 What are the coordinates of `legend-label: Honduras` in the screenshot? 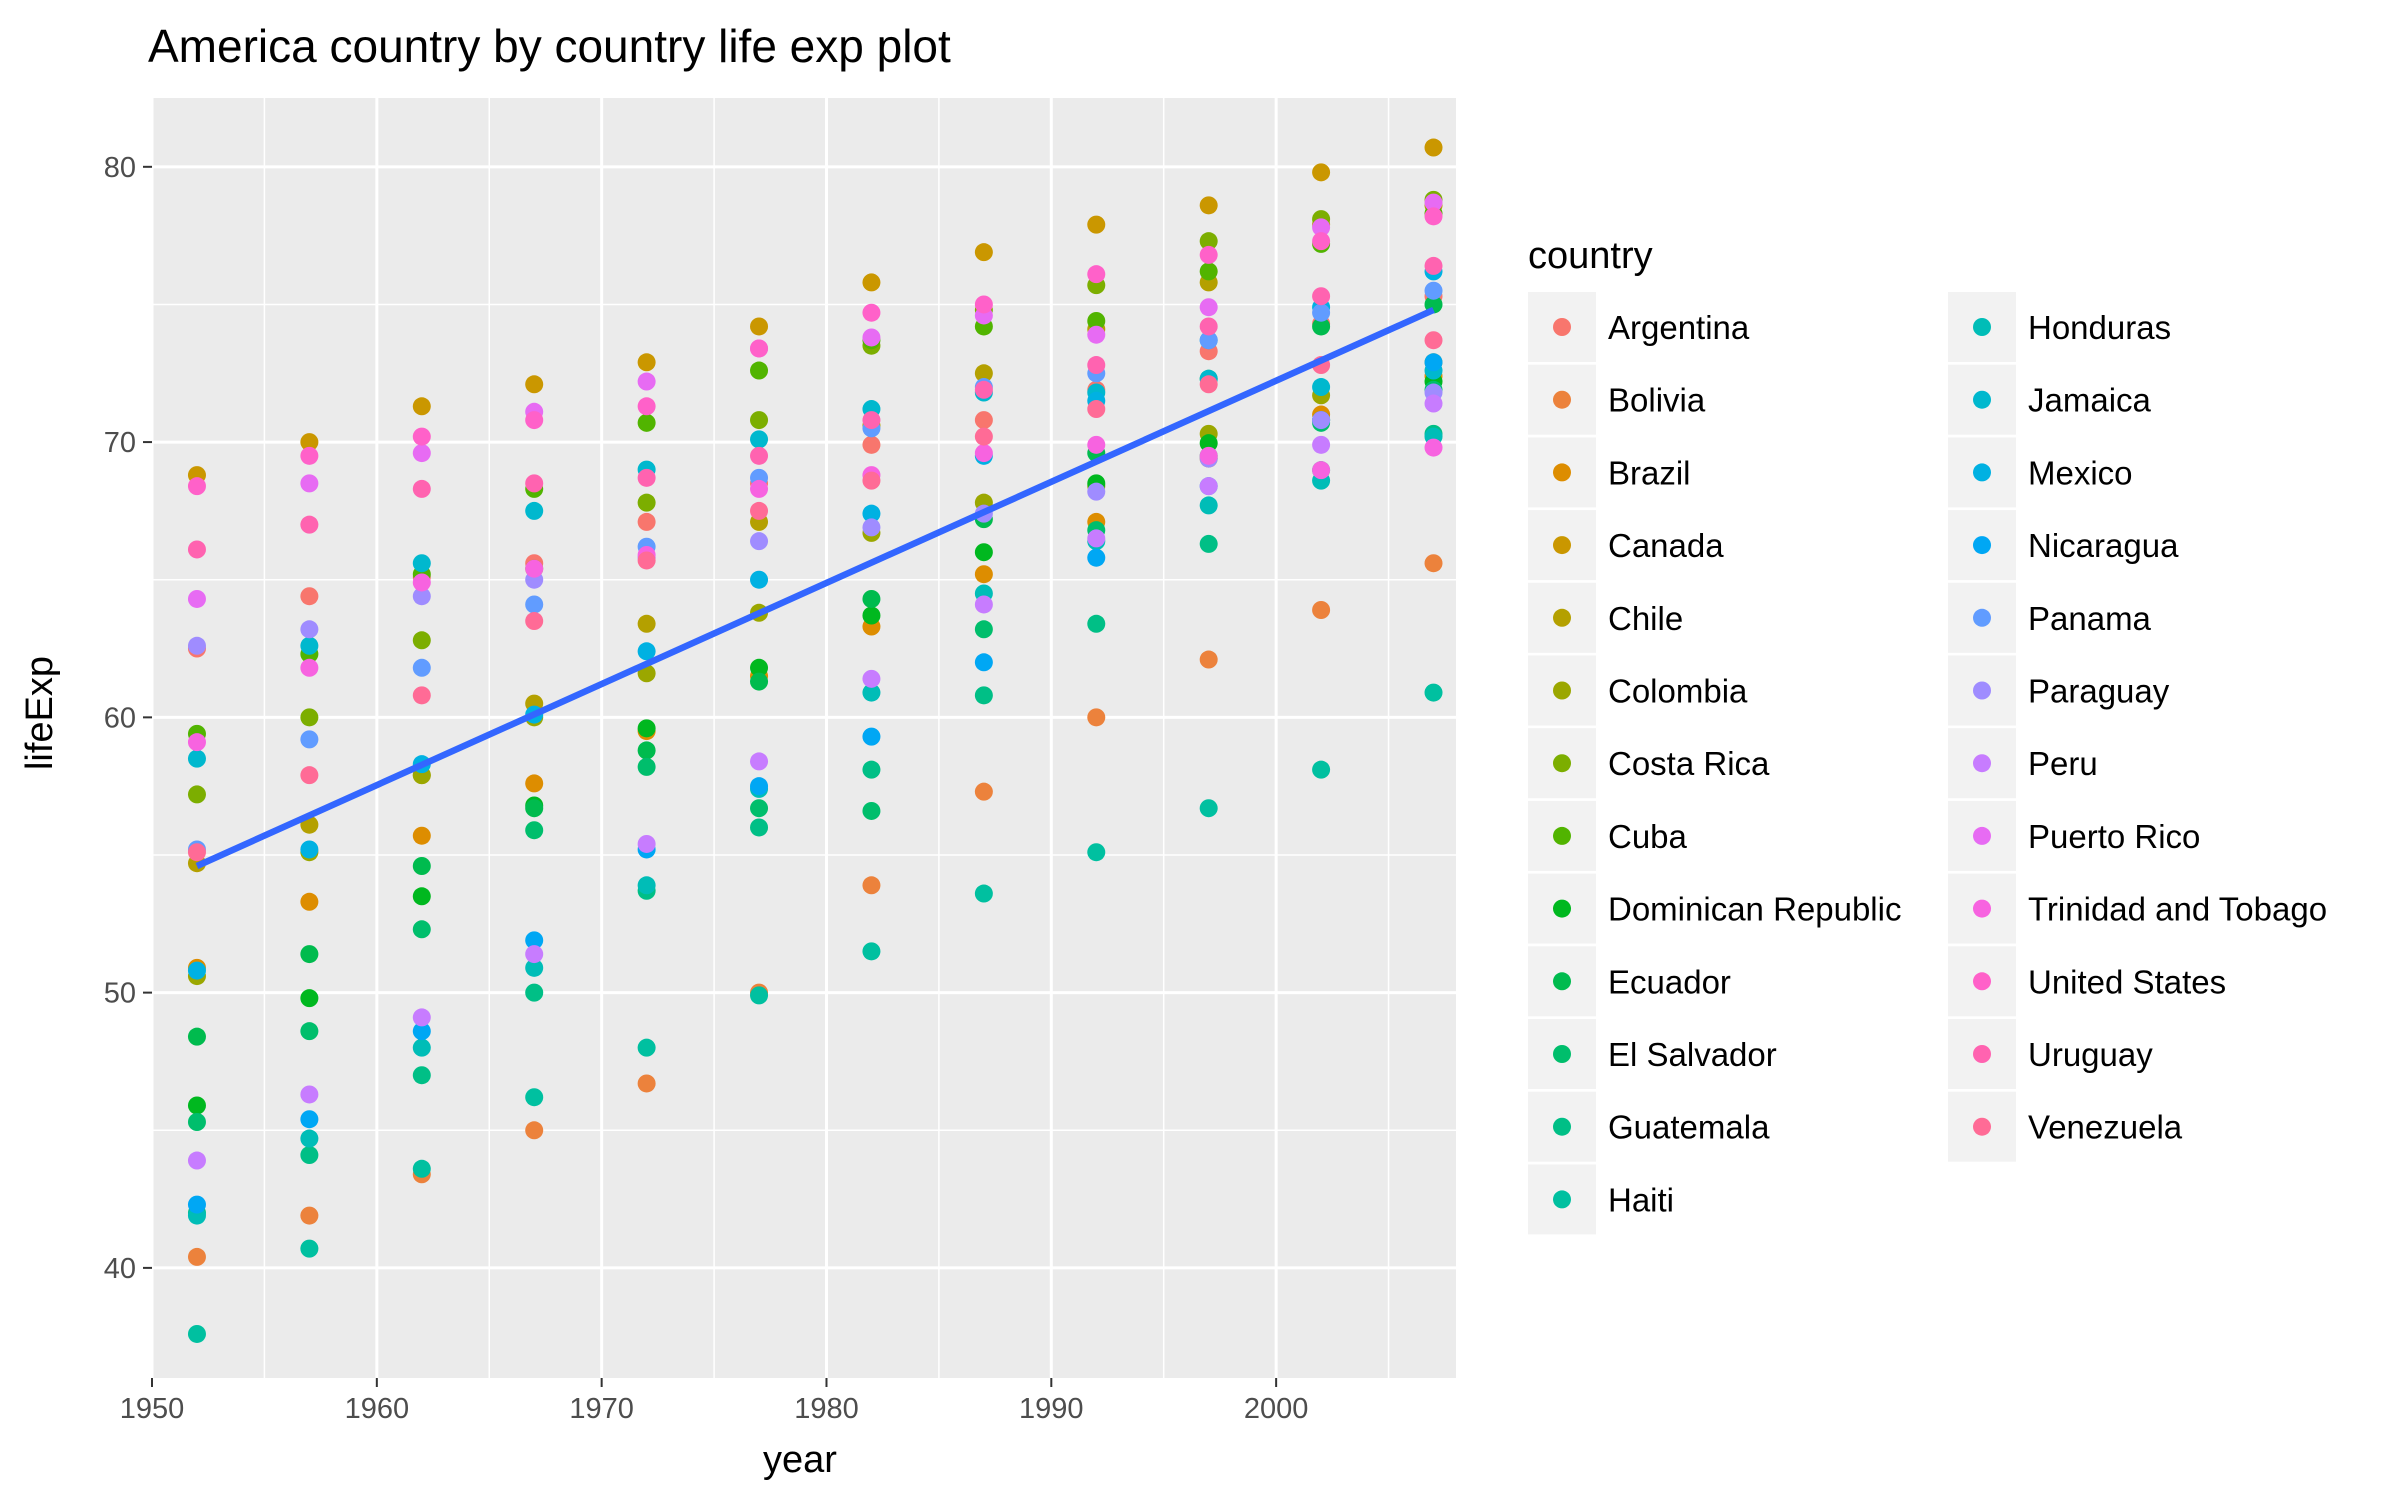 It's located at (2099, 327).